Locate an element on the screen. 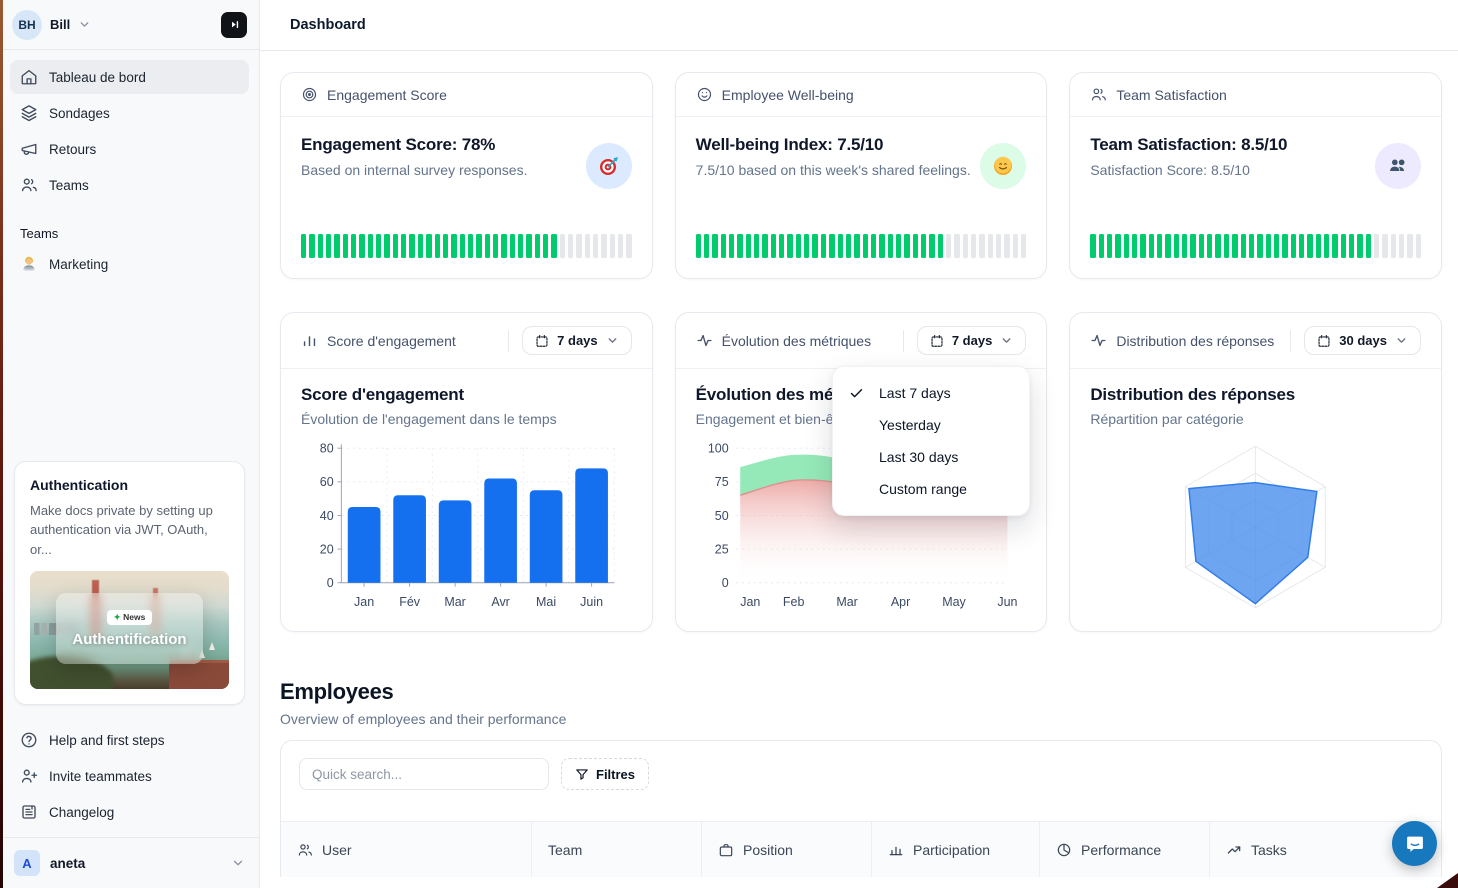 This screenshot has width=1458, height=888. stat-title: Engagement Score: 78% is located at coordinates (398, 144).